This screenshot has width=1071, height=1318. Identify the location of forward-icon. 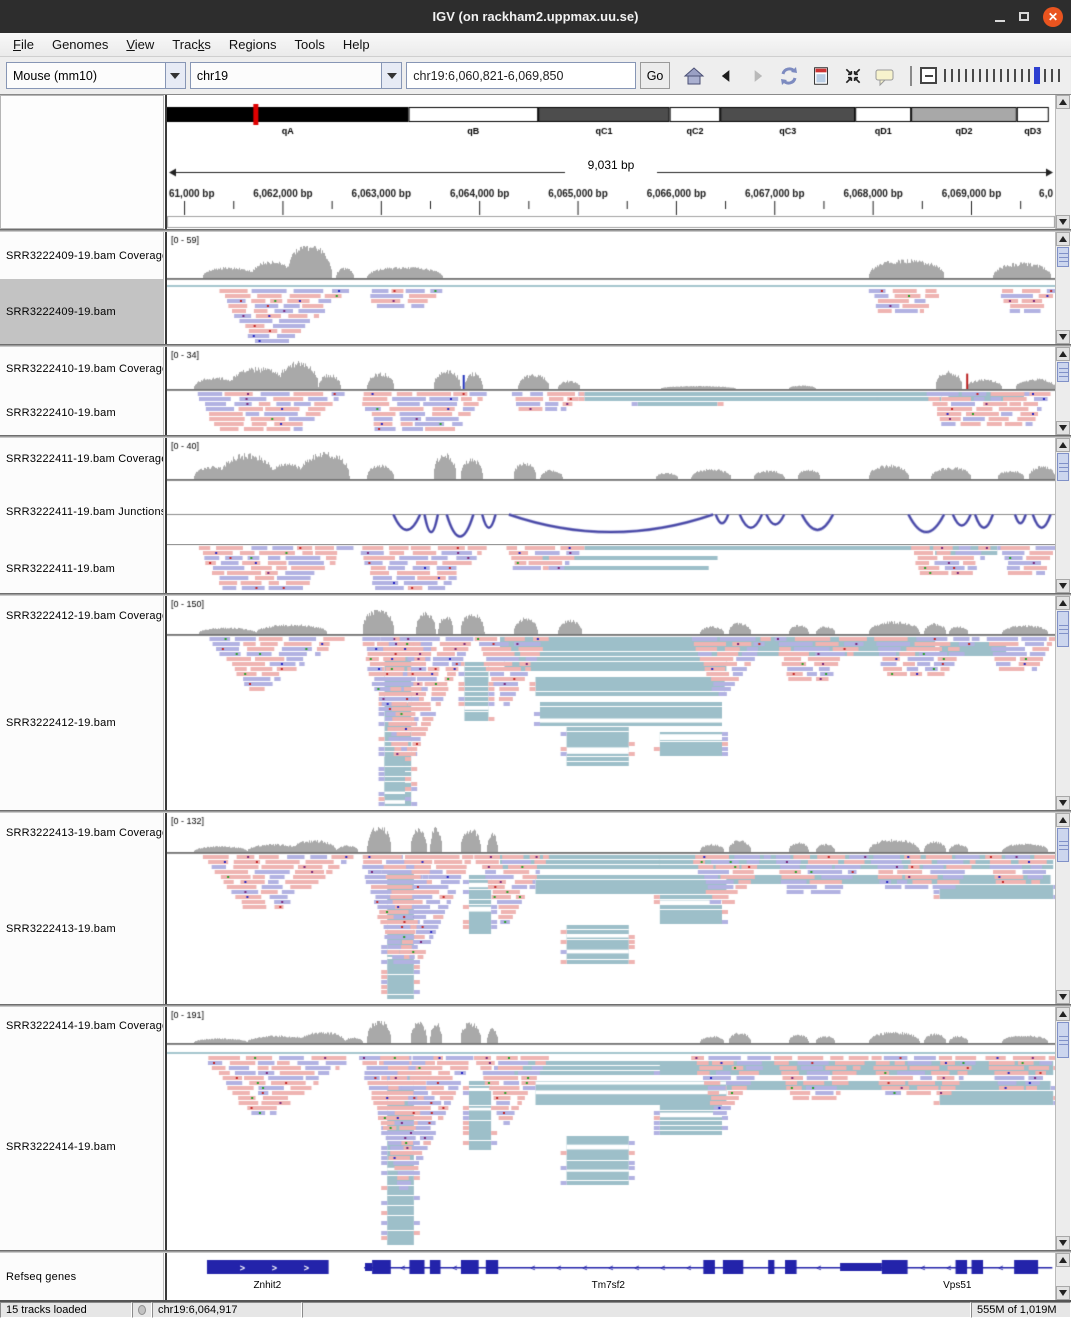
(758, 76).